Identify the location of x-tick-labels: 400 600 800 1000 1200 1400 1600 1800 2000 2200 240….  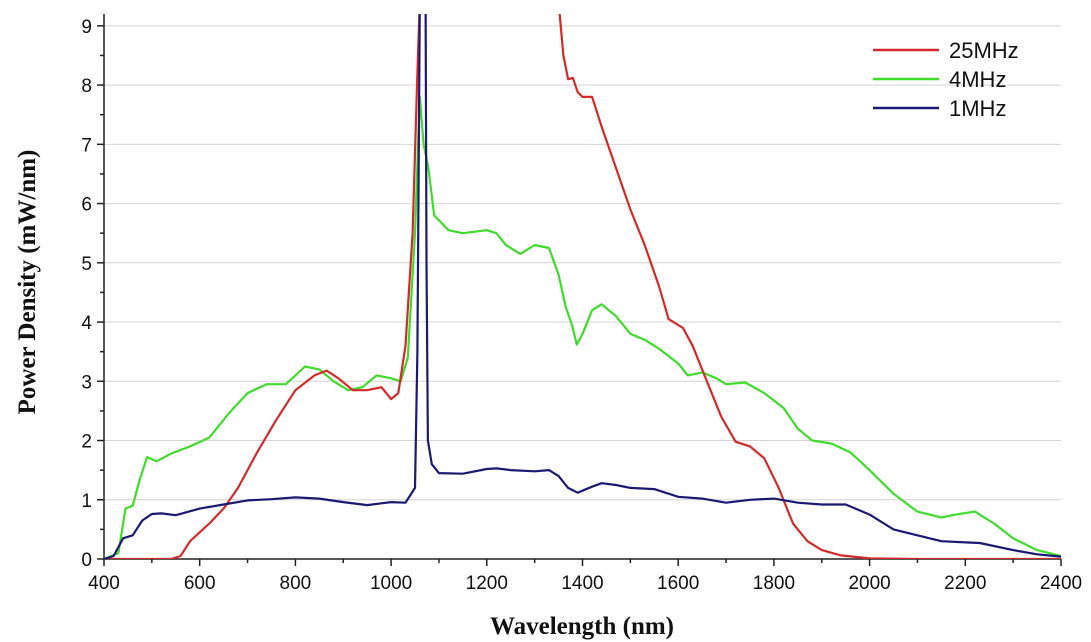
(585, 583).